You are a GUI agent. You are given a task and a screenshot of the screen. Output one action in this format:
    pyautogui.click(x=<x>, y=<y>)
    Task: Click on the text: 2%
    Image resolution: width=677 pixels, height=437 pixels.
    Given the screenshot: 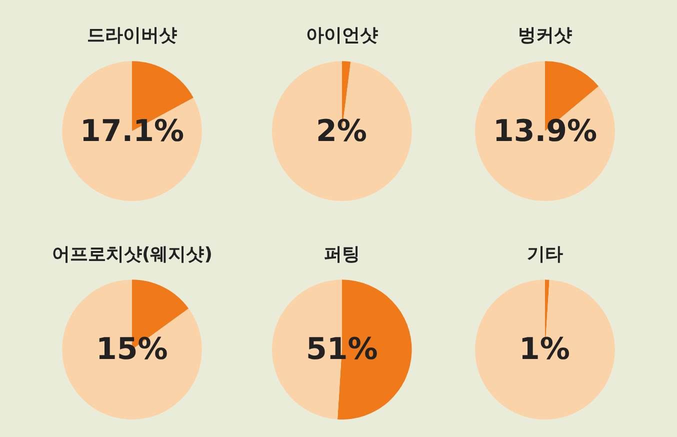 What is the action you would take?
    pyautogui.click(x=341, y=131)
    